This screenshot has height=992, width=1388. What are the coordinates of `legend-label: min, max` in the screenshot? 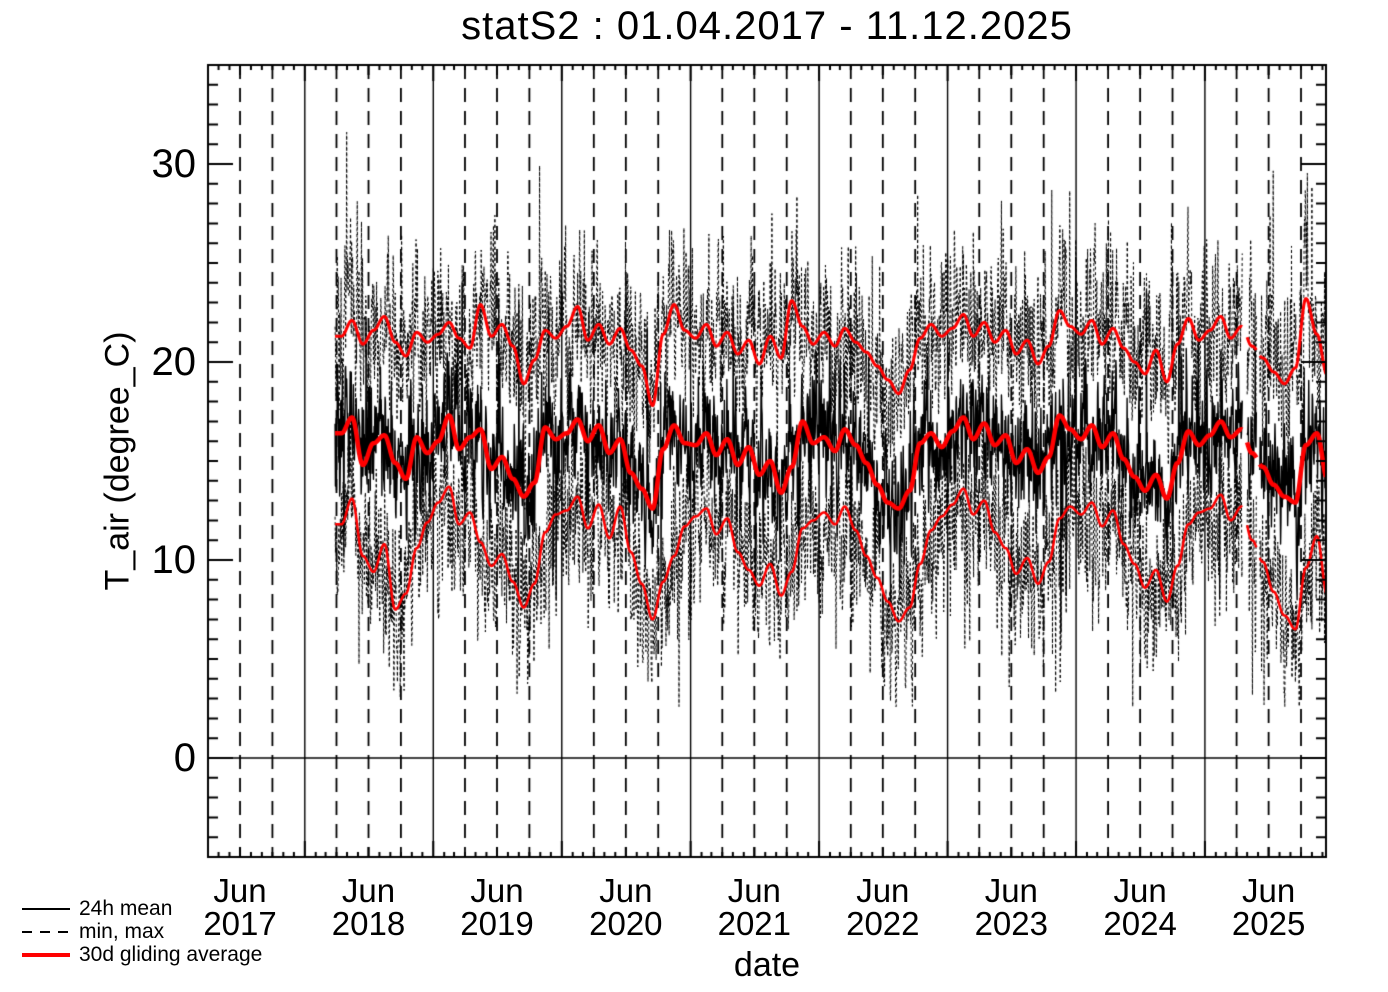 It's located at (122, 931).